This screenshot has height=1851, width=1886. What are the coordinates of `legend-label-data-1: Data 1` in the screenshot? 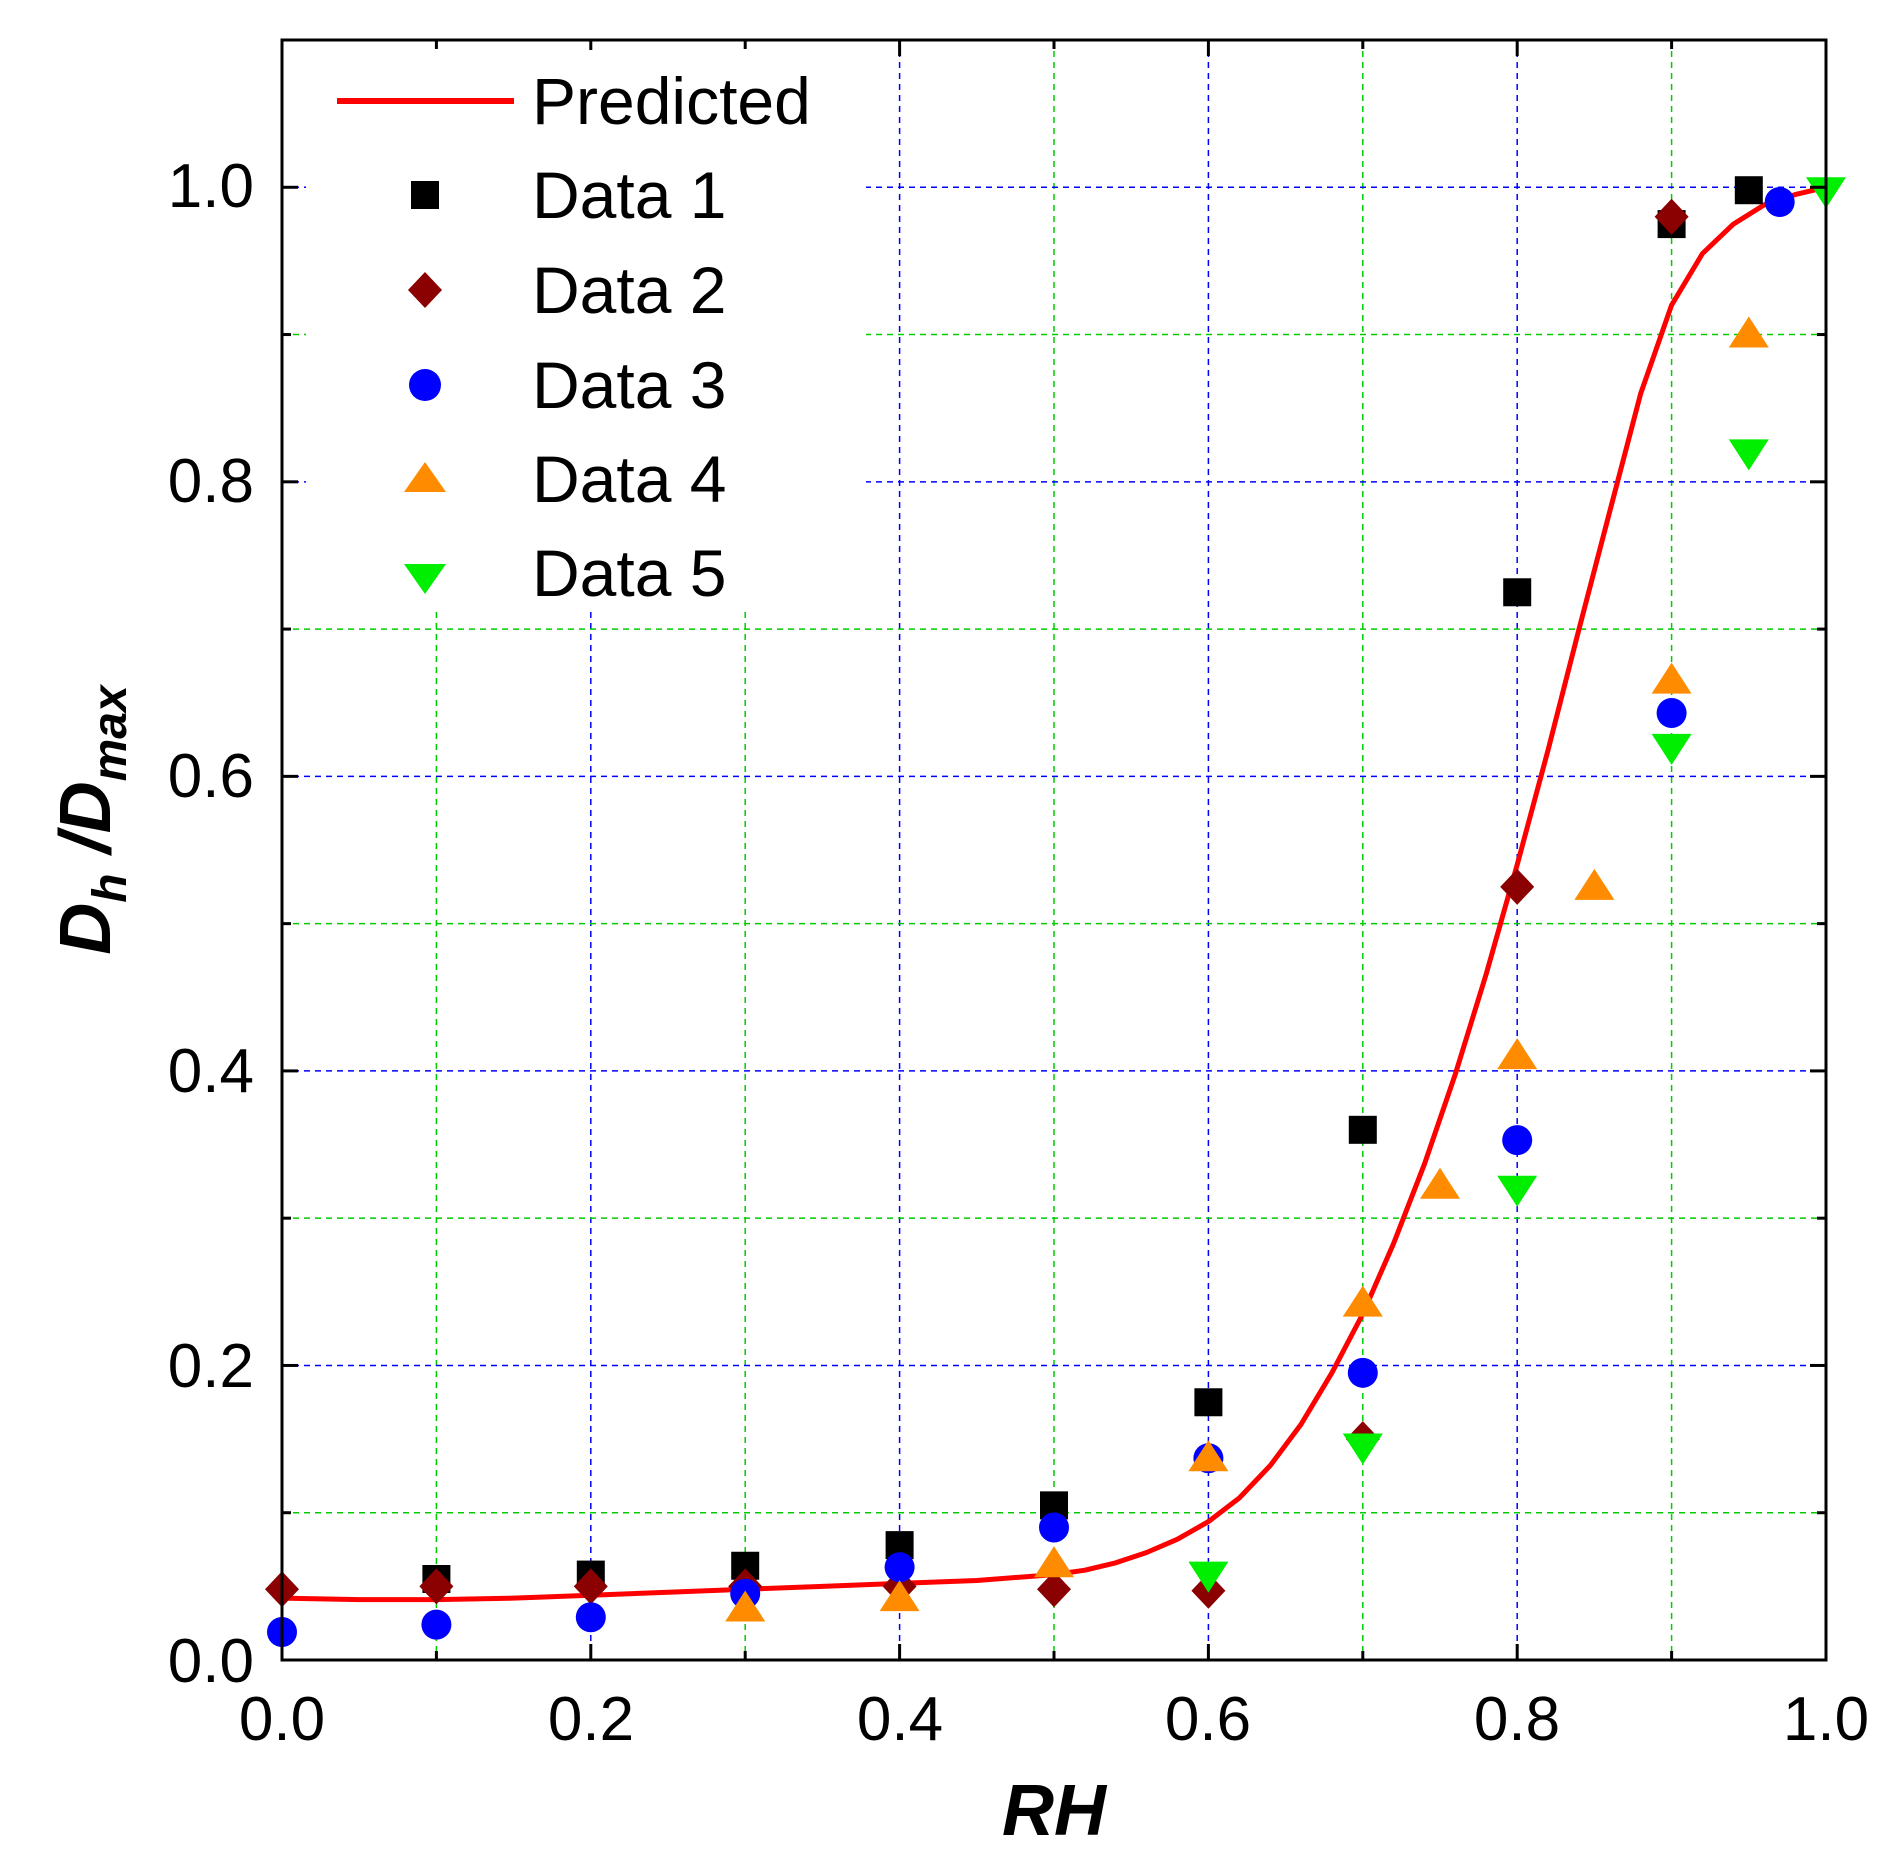 It's located at (629, 195).